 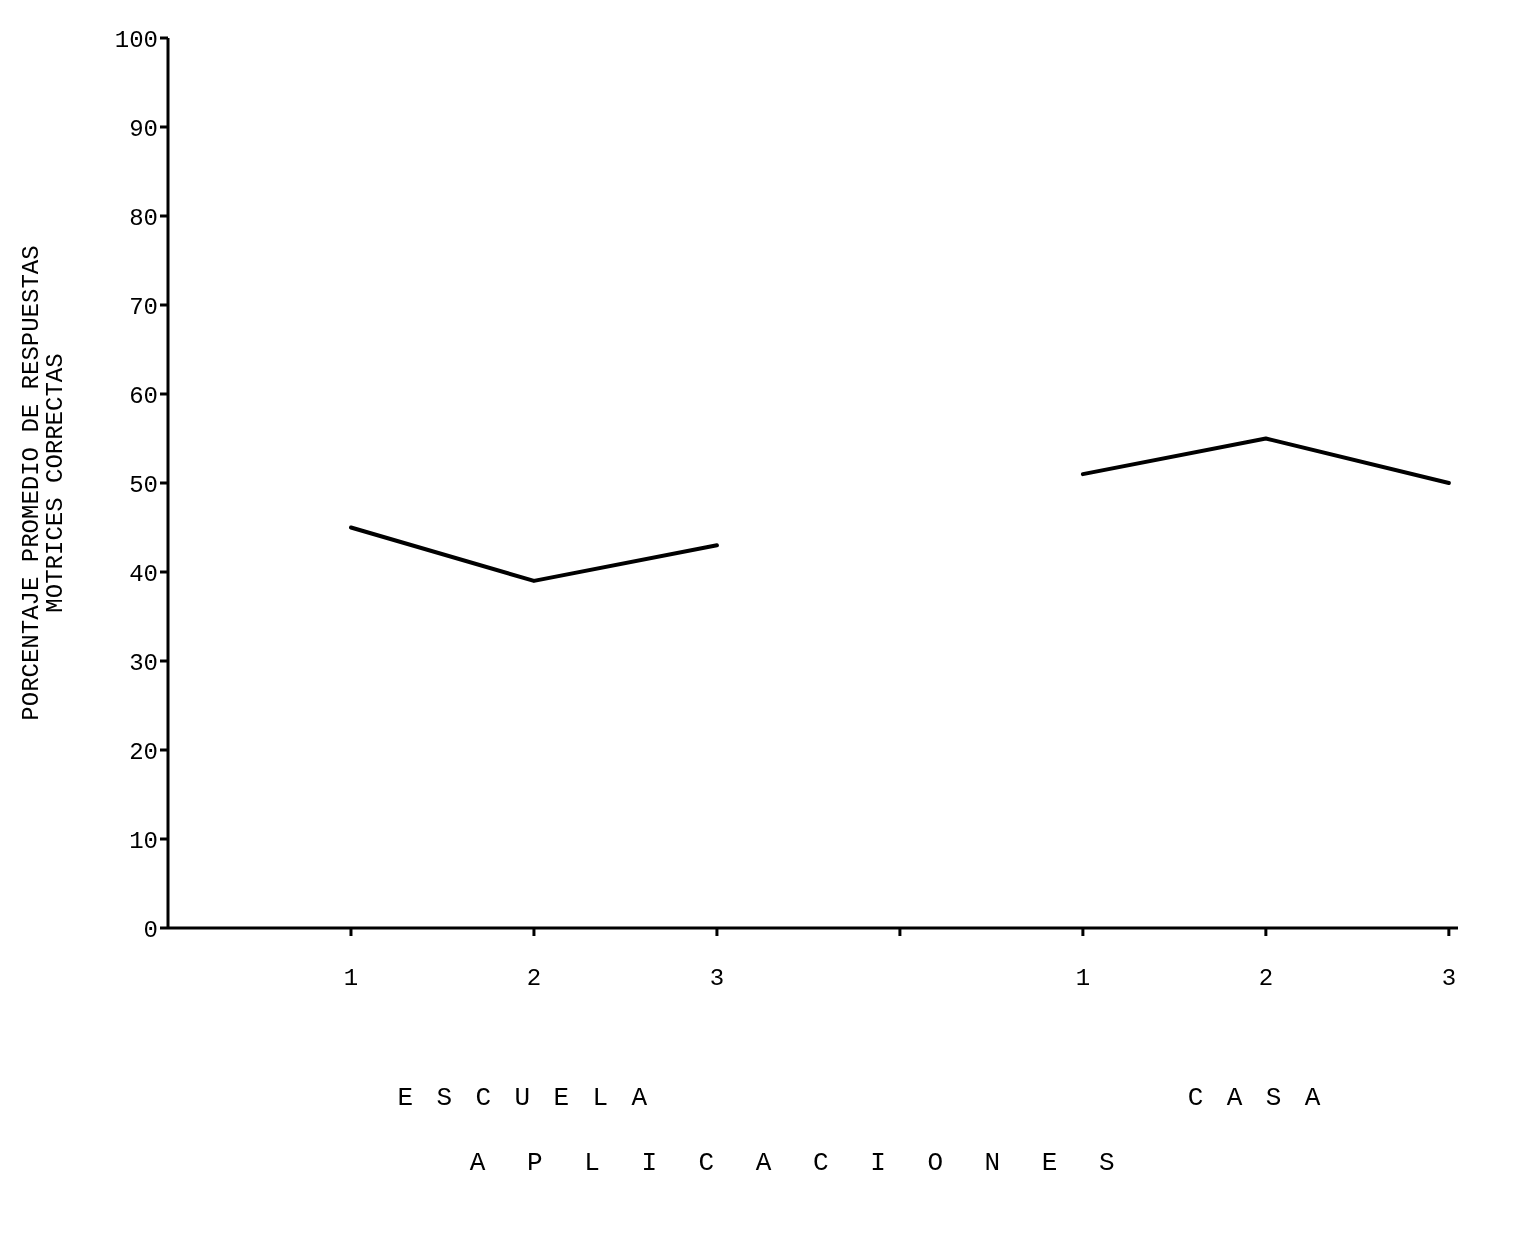 What do you see at coordinates (143, 129) in the screenshot?
I see `y-tick-label: 90` at bounding box center [143, 129].